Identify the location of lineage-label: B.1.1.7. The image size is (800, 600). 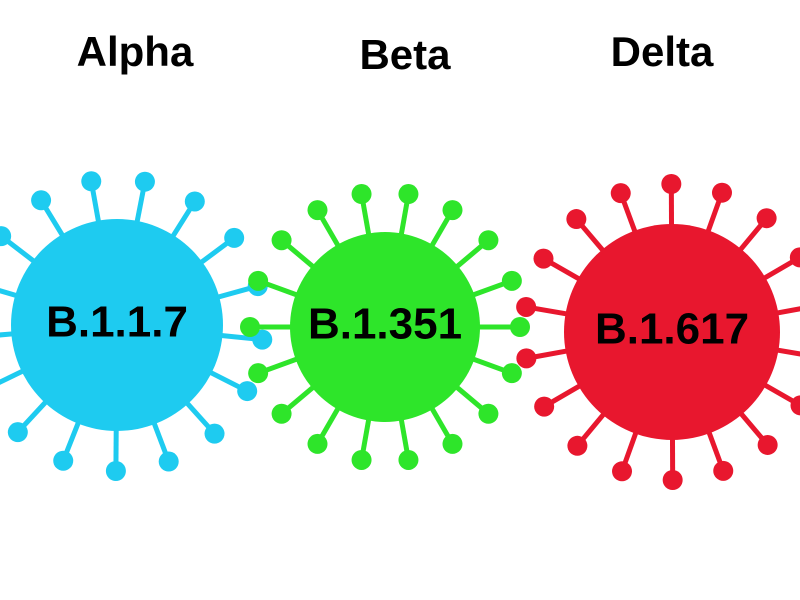
(117, 322).